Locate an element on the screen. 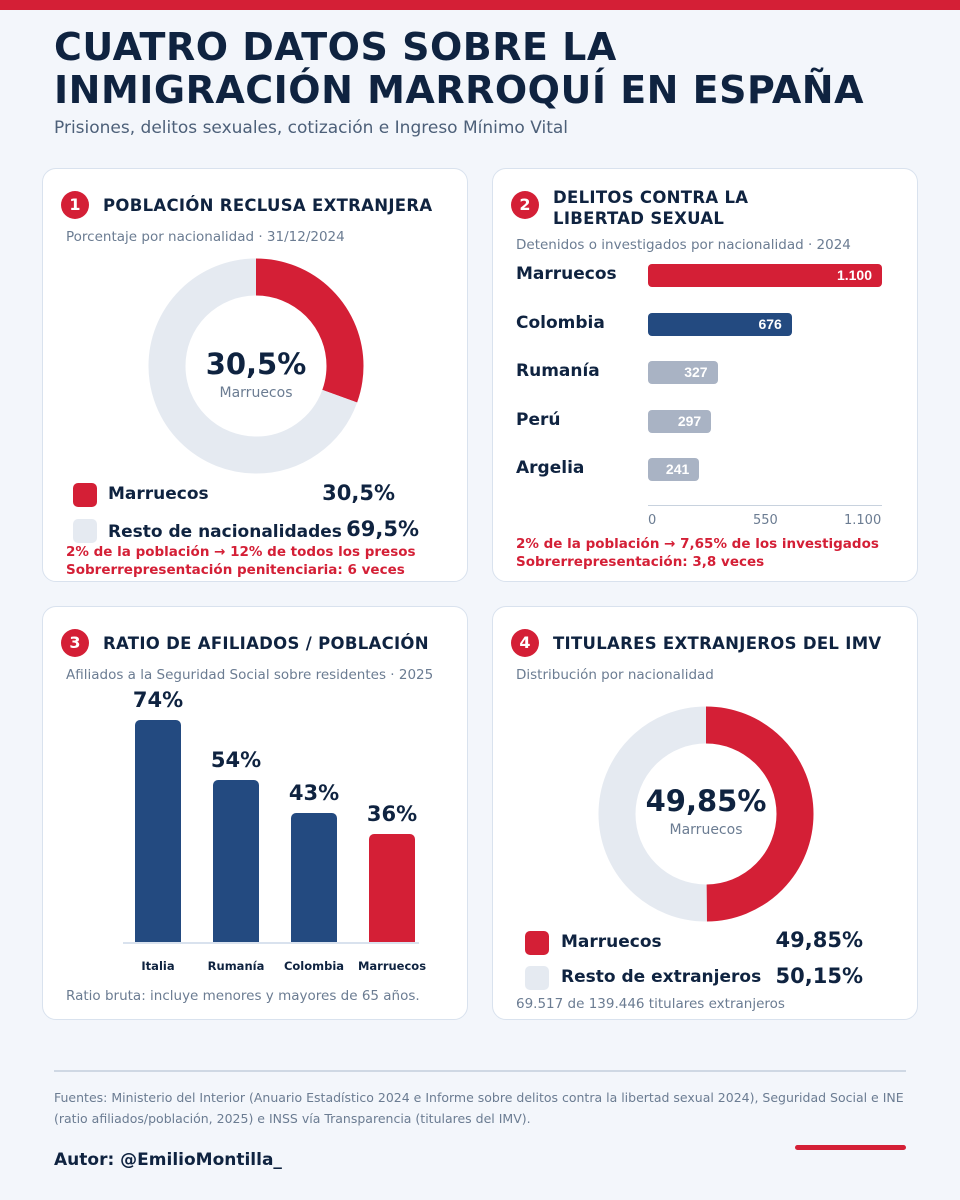 This screenshot has width=960, height=1200. footer-divider is located at coordinates (480, 1071).